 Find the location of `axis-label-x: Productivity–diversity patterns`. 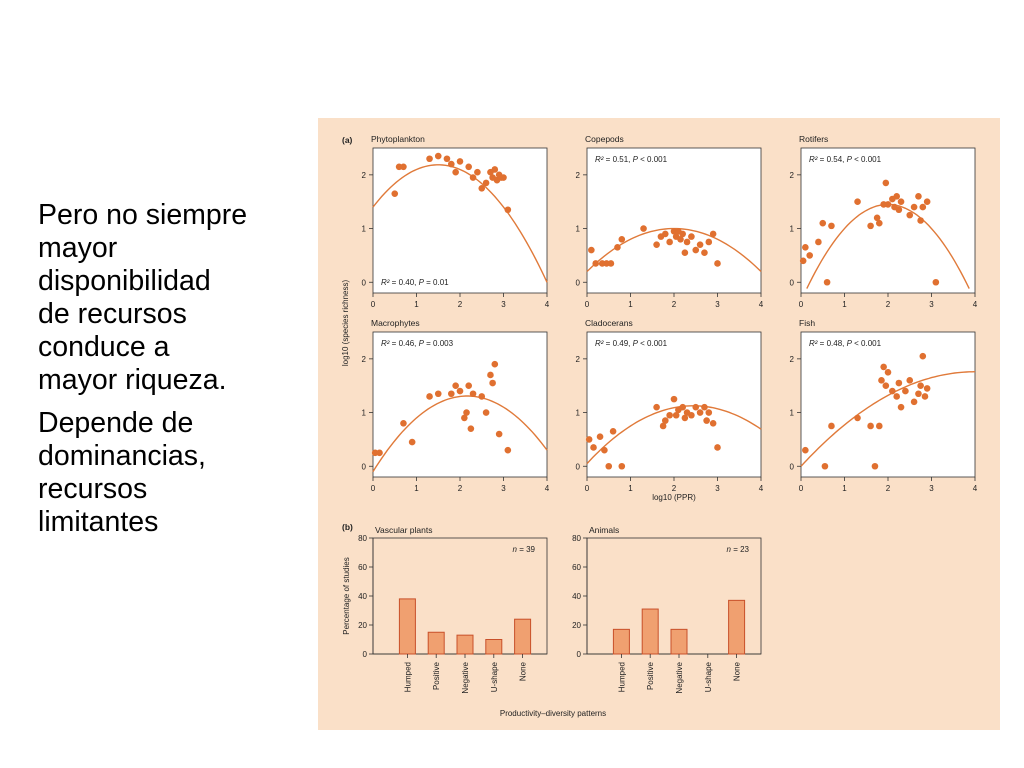

axis-label-x: Productivity–diversity patterns is located at coordinates (553, 713).